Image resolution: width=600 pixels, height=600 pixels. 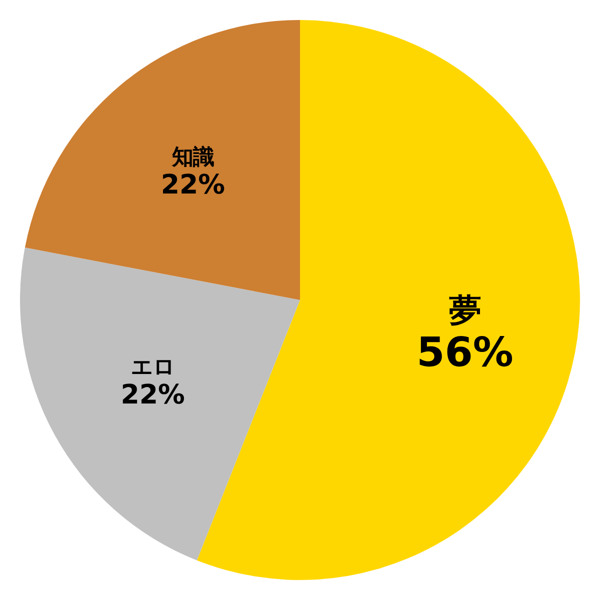 What do you see at coordinates (152, 367) in the screenshot?
I see `slice-label: エロ` at bounding box center [152, 367].